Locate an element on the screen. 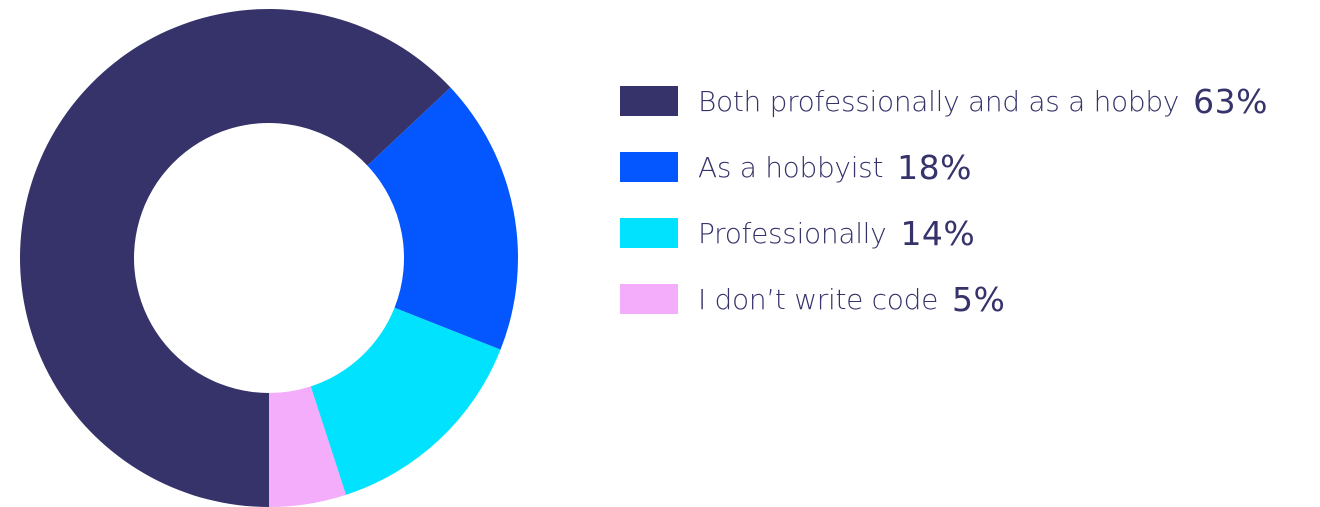  donut-slice-professionally is located at coordinates (405, 401).